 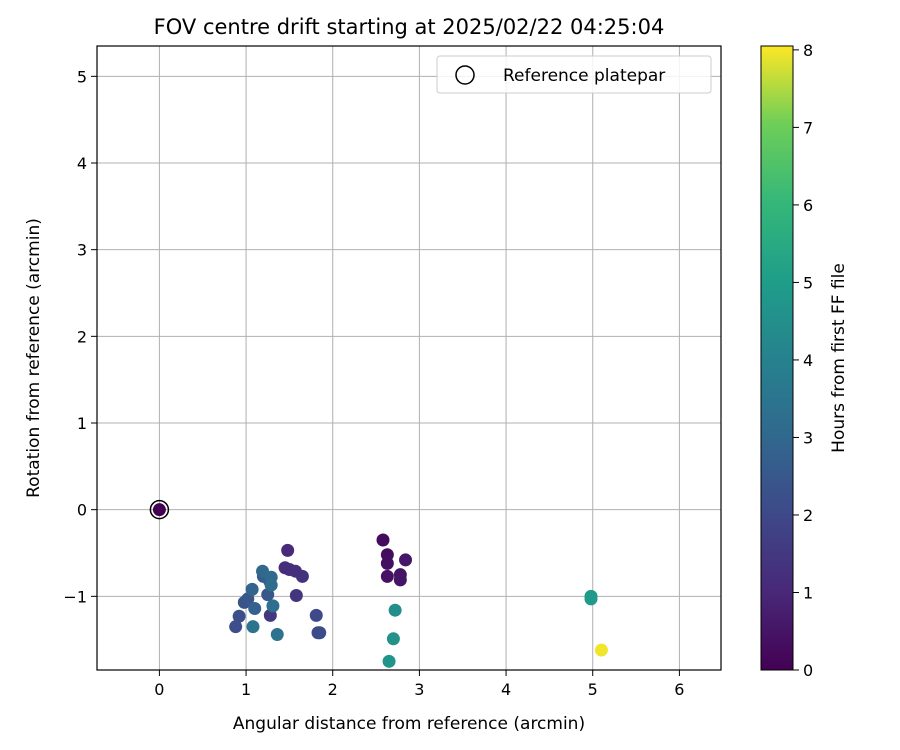 What do you see at coordinates (808, 437) in the screenshot?
I see `colorbar-tick-label: 3` at bounding box center [808, 437].